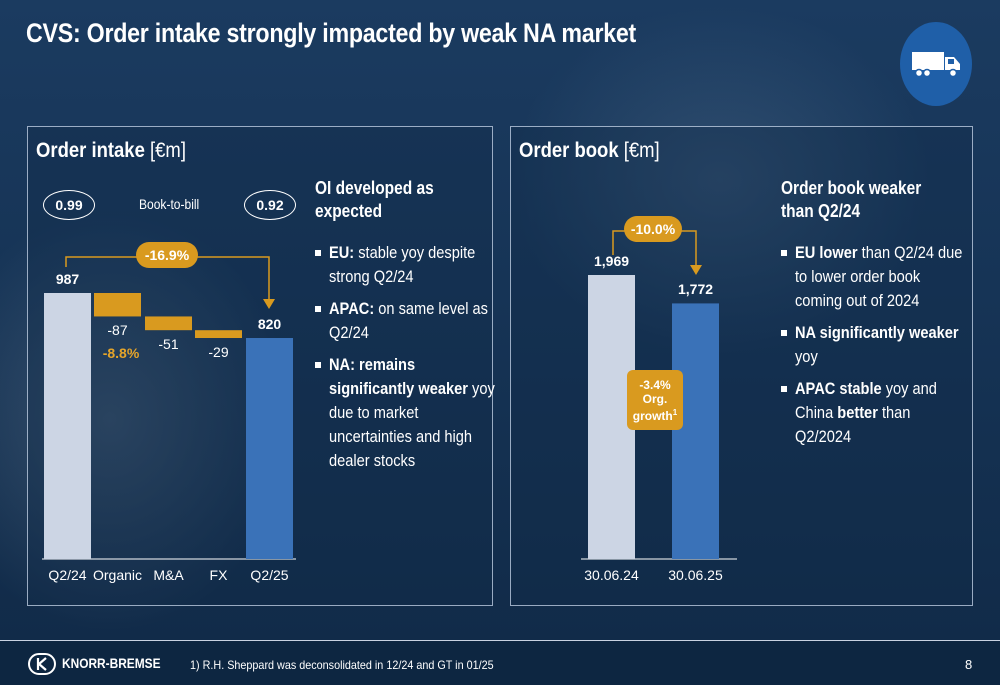 This screenshot has width=1000, height=685. I want to click on oi-bar-organic, so click(117, 305).